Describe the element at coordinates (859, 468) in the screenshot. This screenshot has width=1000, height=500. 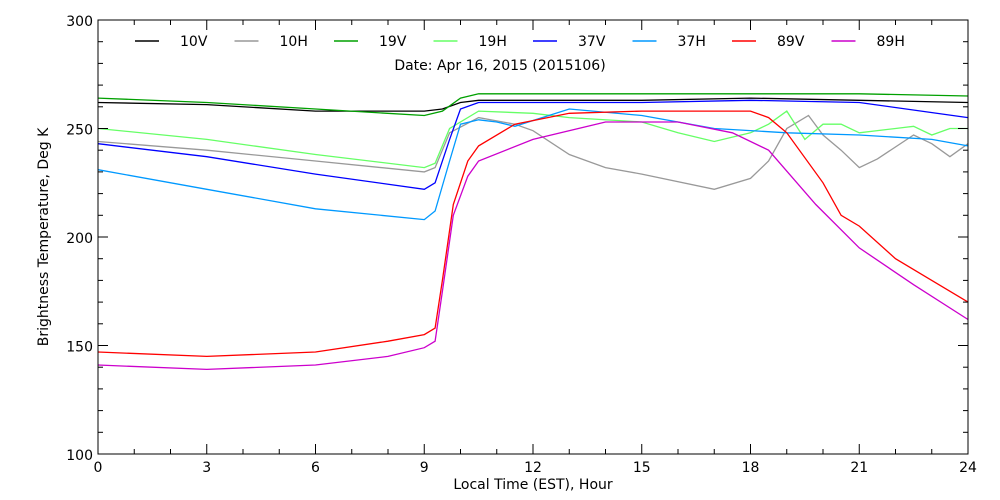
I see `x-tick-label: 21` at that location.